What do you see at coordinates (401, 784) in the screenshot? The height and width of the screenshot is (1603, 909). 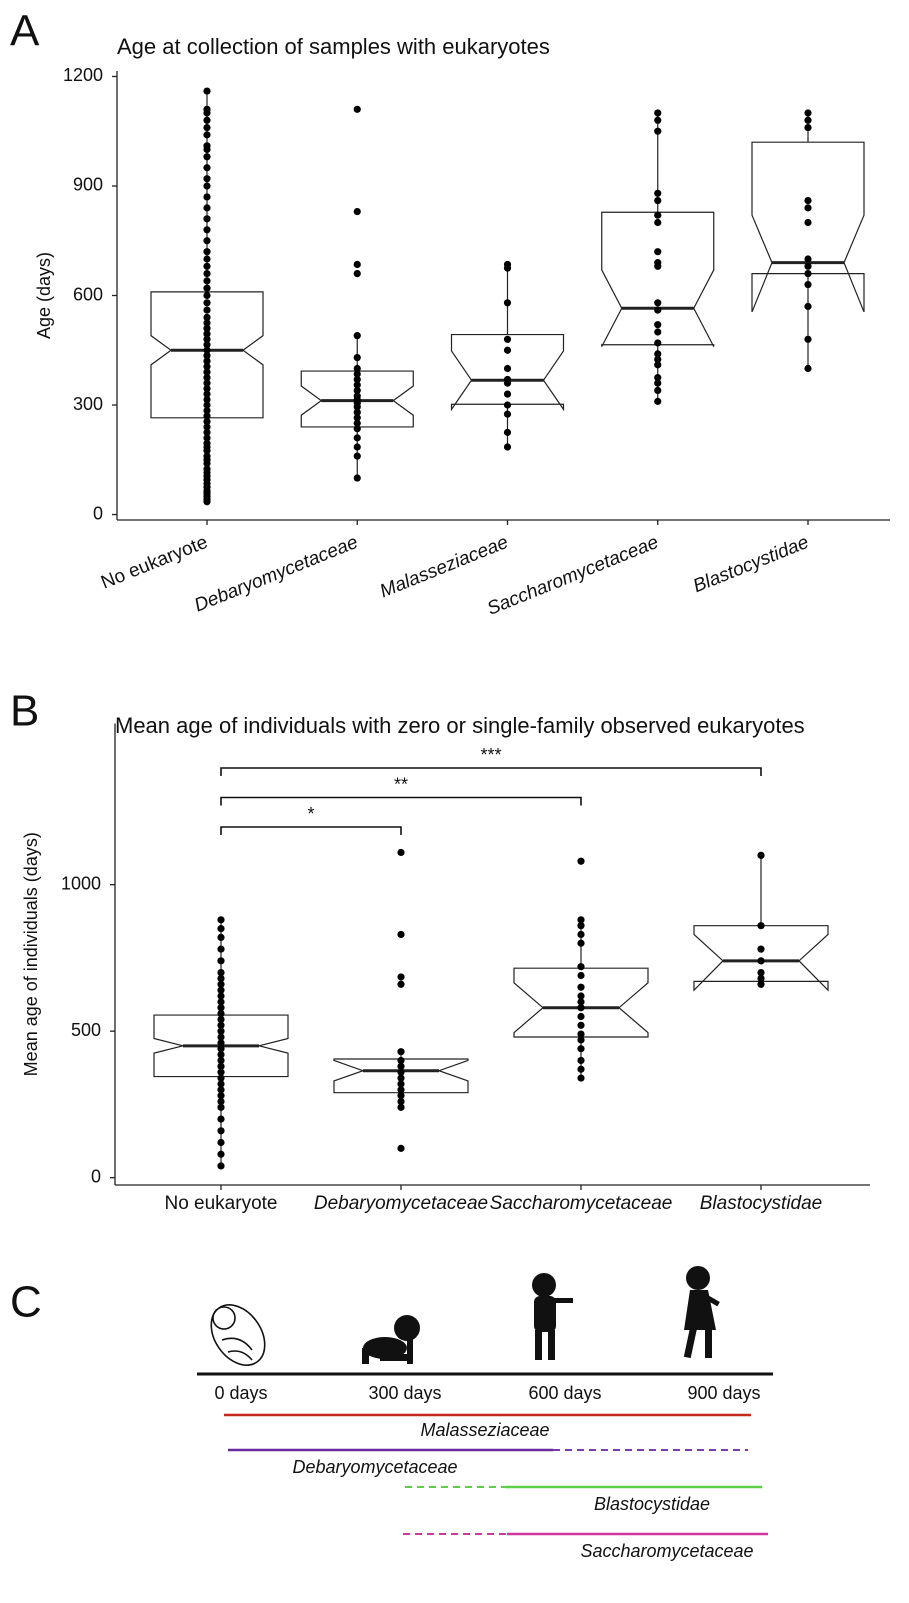 I see `significance-label: **` at bounding box center [401, 784].